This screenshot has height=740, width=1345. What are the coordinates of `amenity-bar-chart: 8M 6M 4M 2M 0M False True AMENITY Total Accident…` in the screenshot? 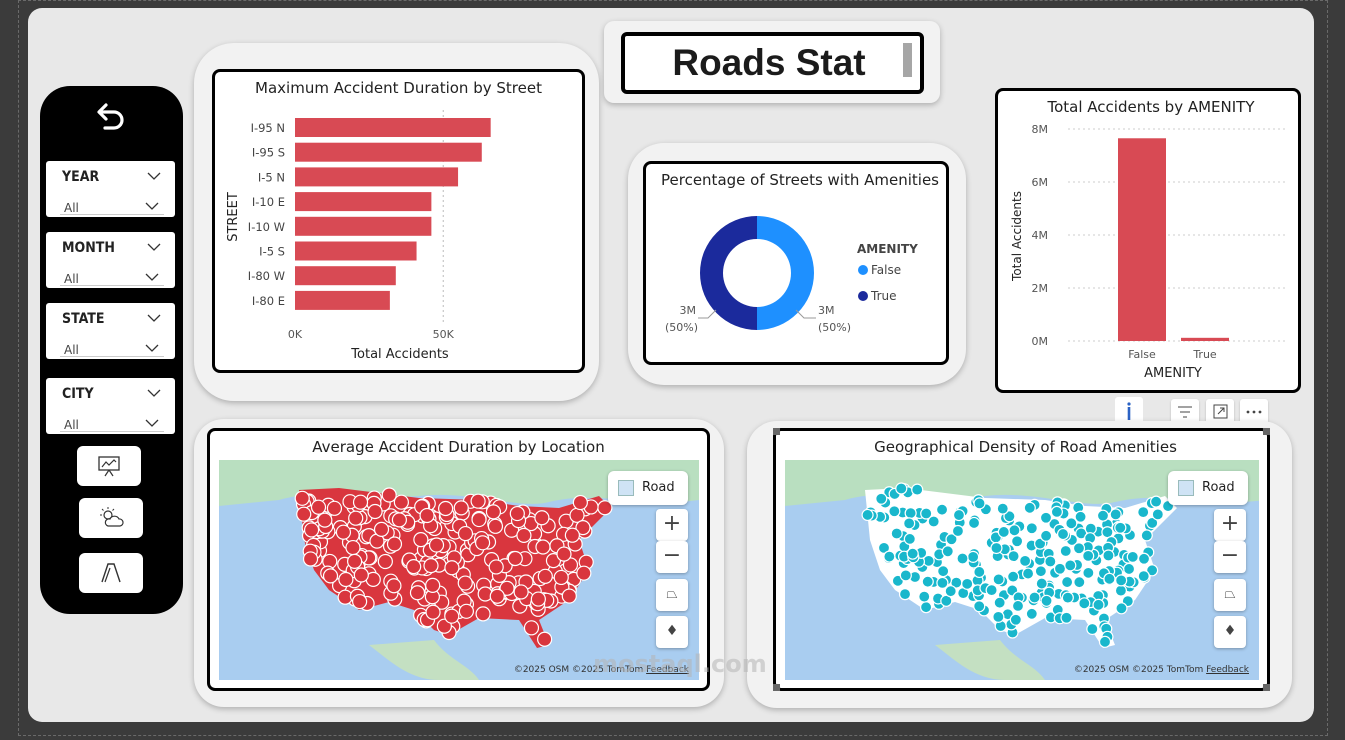 It's located at (1148, 253).